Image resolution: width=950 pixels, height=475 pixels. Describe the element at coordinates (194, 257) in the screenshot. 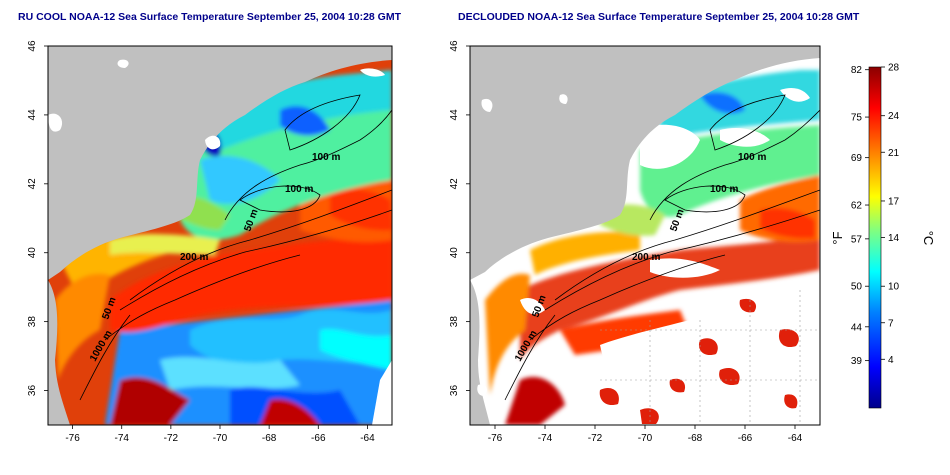

I see `left-contour-label-3: 200 m` at that location.